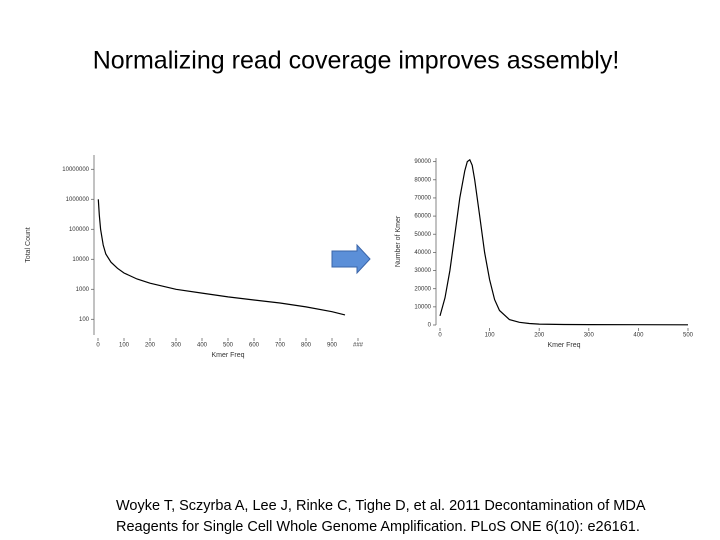  Describe the element at coordinates (422, 199) in the screenshot. I see `y-tick-label: 70000` at that location.